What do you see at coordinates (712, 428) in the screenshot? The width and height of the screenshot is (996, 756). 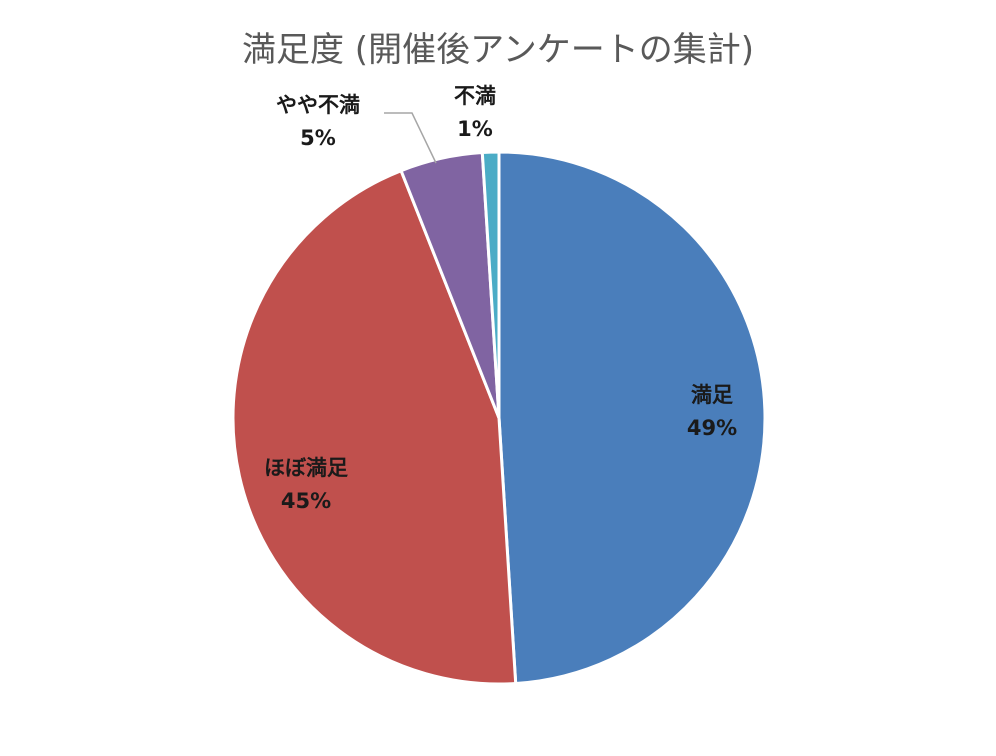 I see `slice-value-label-1: 49%` at bounding box center [712, 428].